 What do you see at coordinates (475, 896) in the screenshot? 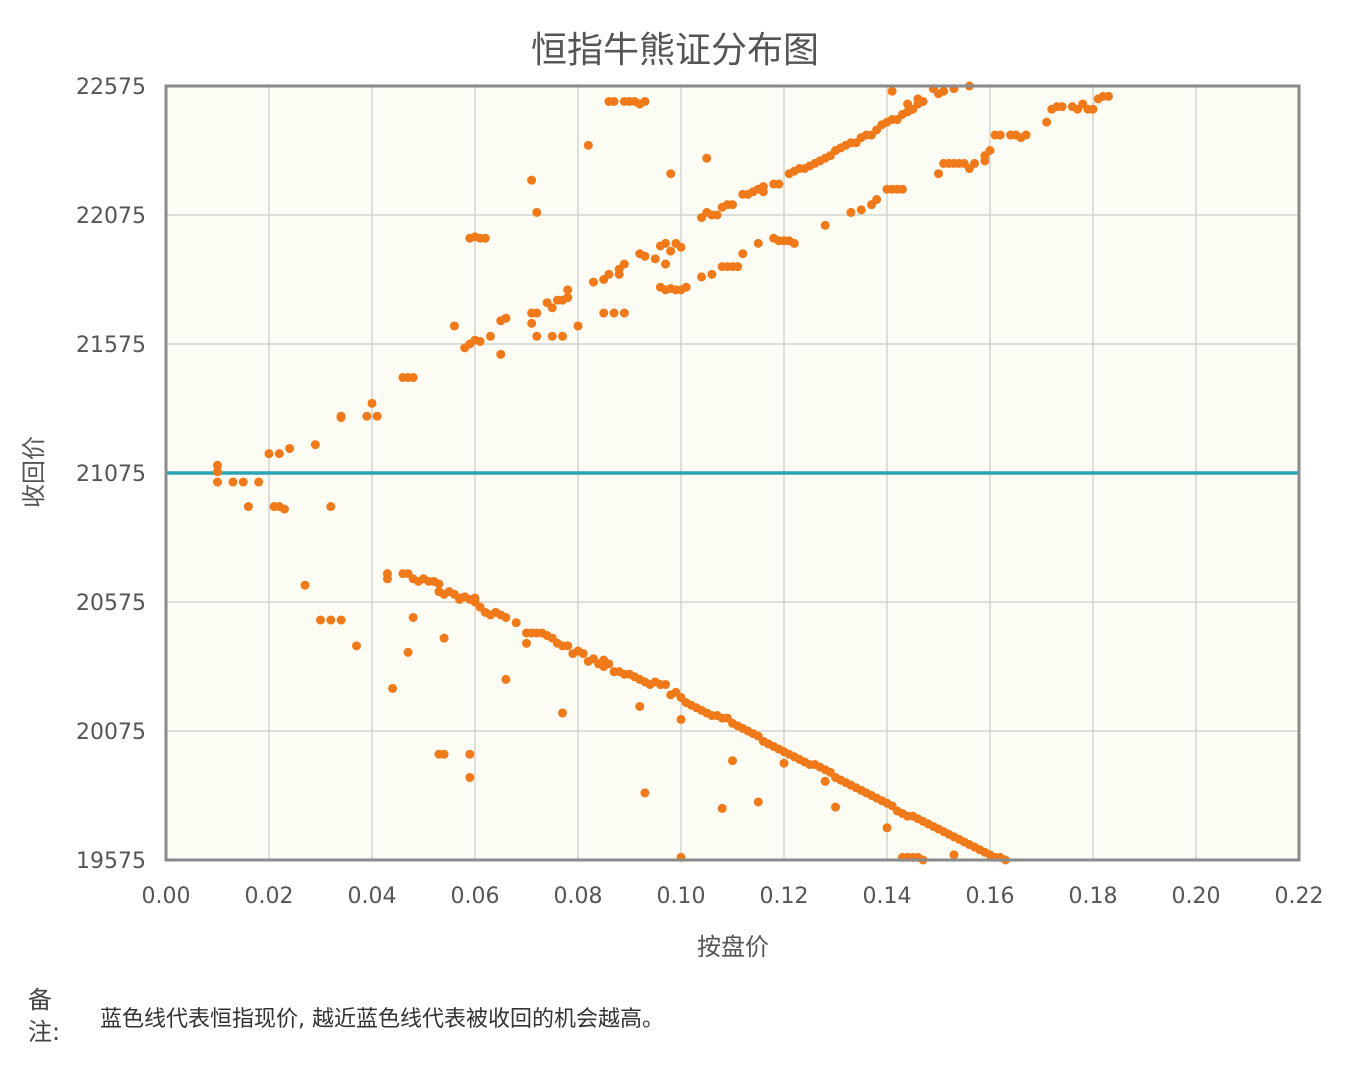
I see `x-tick-label: 0.06` at bounding box center [475, 896].